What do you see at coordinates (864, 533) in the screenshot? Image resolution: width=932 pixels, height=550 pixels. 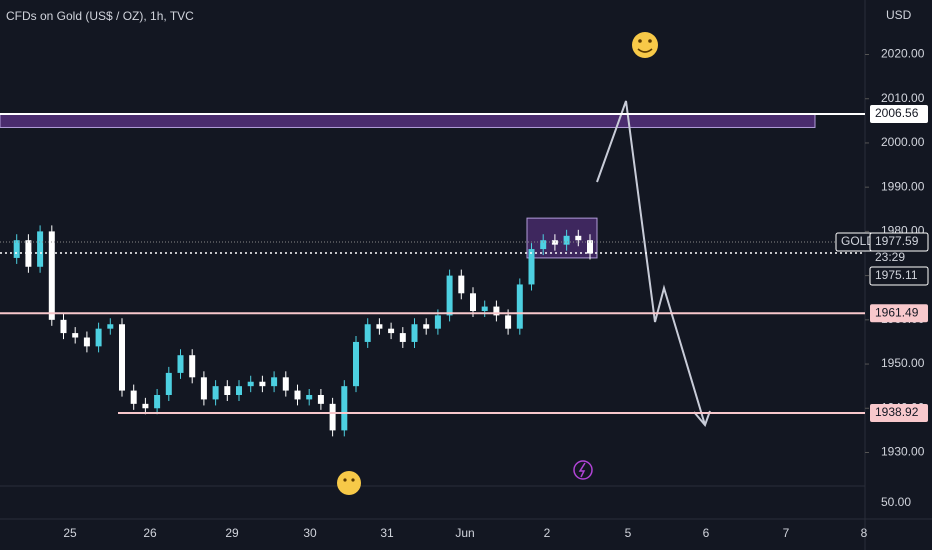 I see `x-tick-label: 8` at bounding box center [864, 533].